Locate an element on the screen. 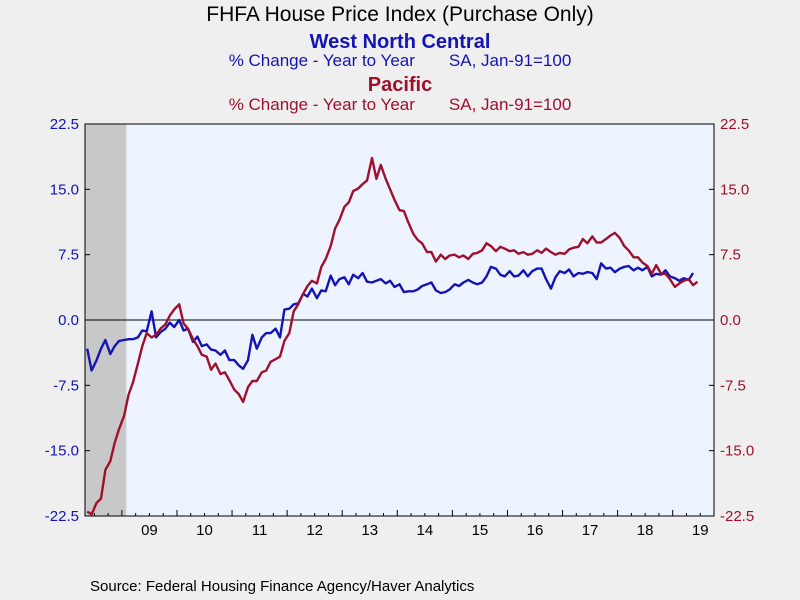 The width and height of the screenshot is (800, 600). y-tick-label-right: 0.0 is located at coordinates (730, 320).